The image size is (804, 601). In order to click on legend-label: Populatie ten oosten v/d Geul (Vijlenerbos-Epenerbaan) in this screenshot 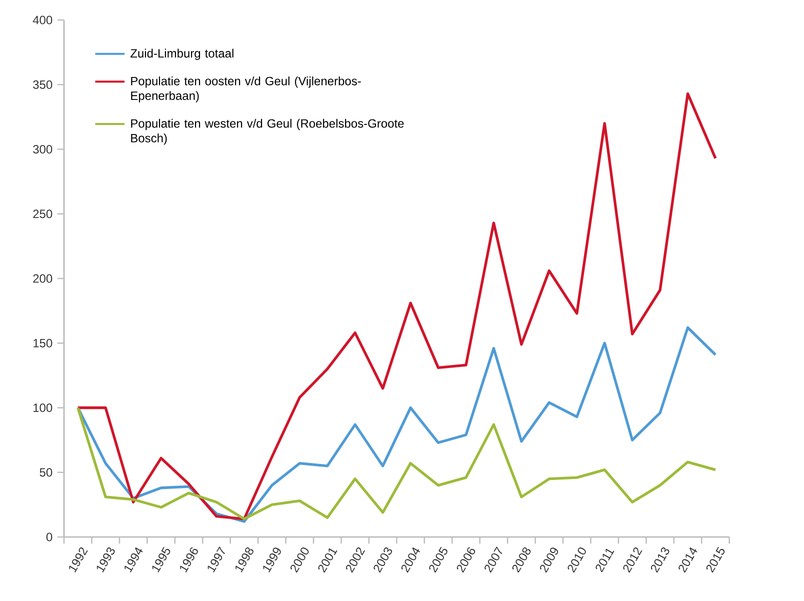, I will do `click(246, 89)`.